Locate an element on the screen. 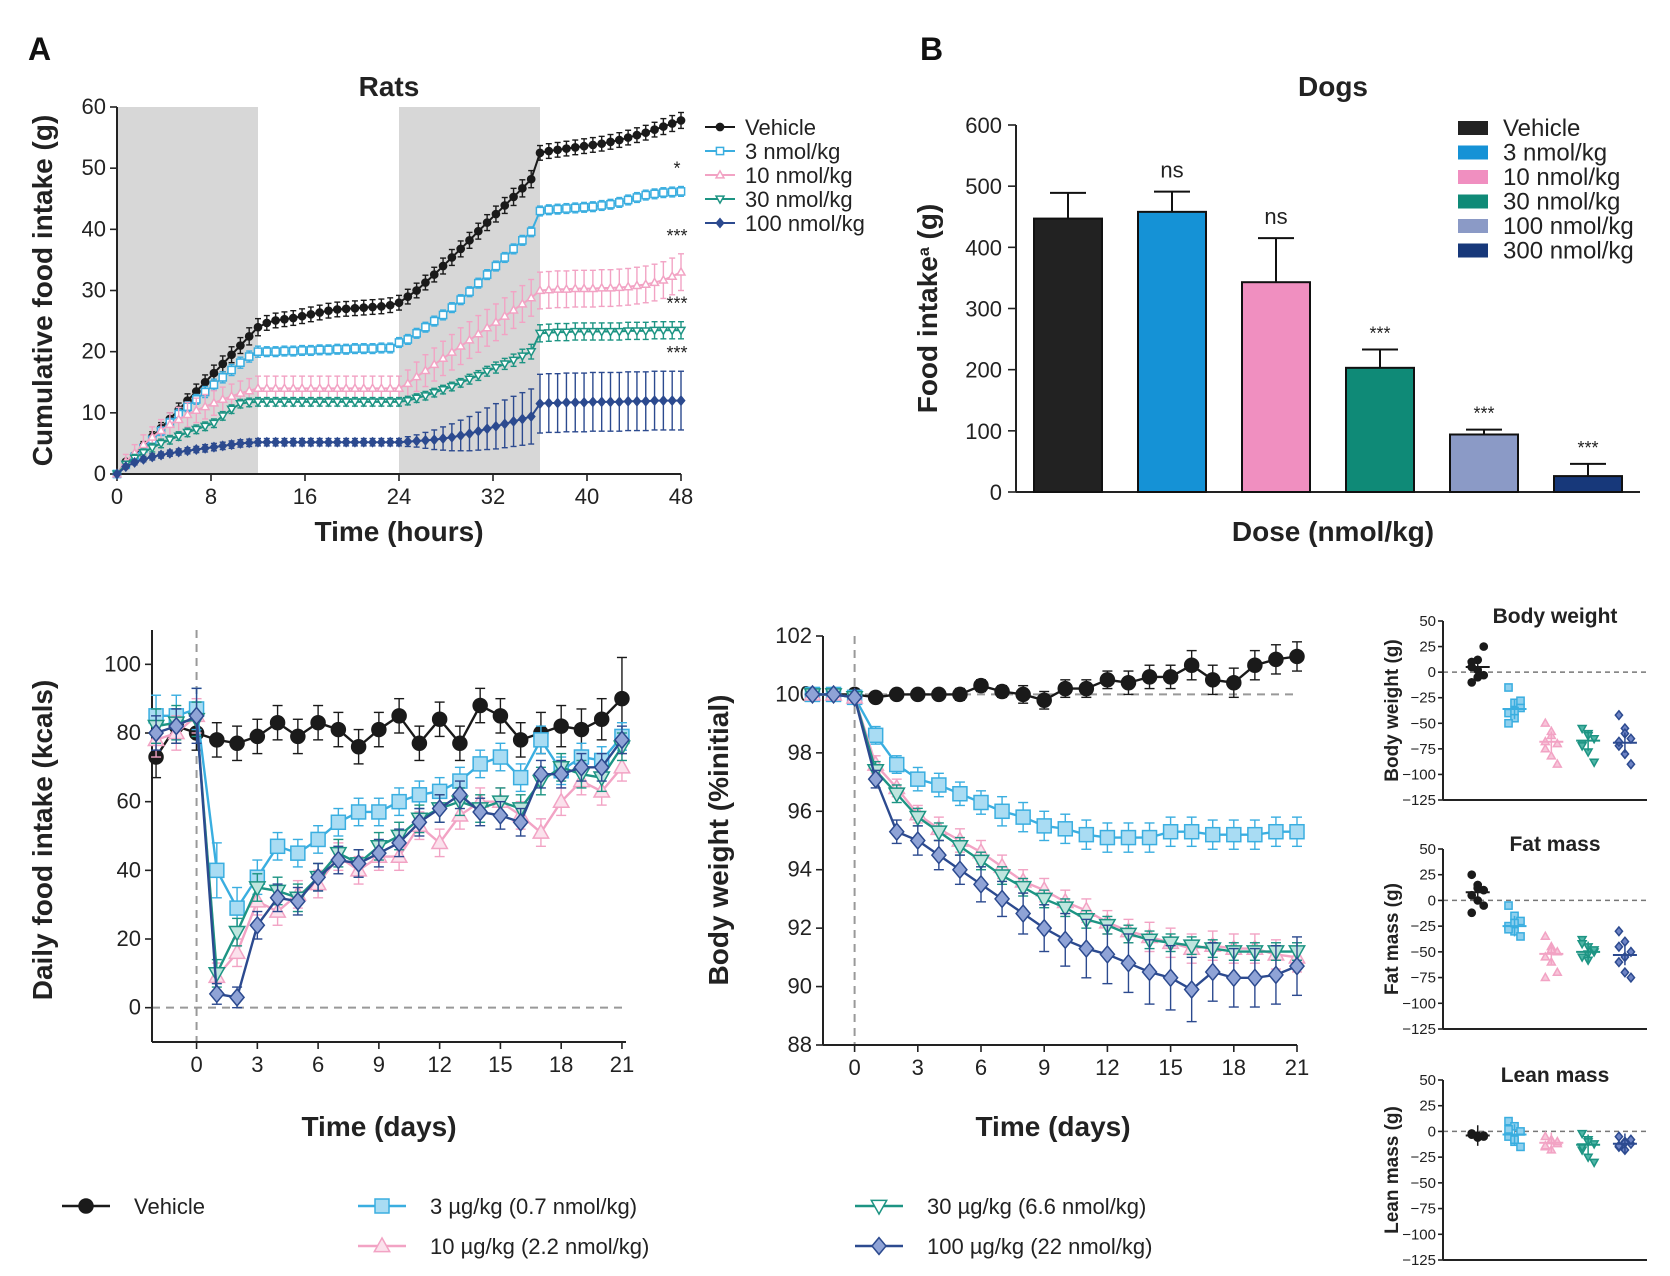 Image resolution: width=1670 pixels, height=1276 pixels. y-tick-label: 20 is located at coordinates (94, 351).